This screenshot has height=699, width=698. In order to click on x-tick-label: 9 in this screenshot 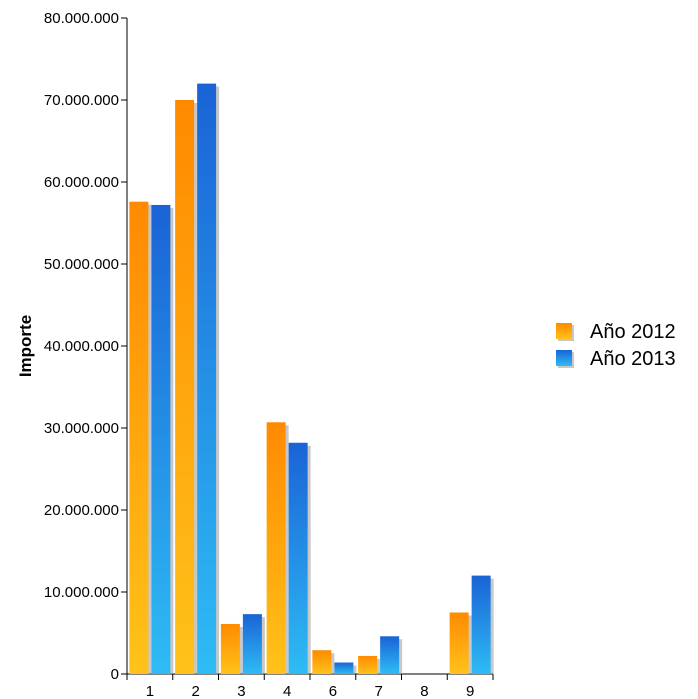, I will do `click(470, 691)`.